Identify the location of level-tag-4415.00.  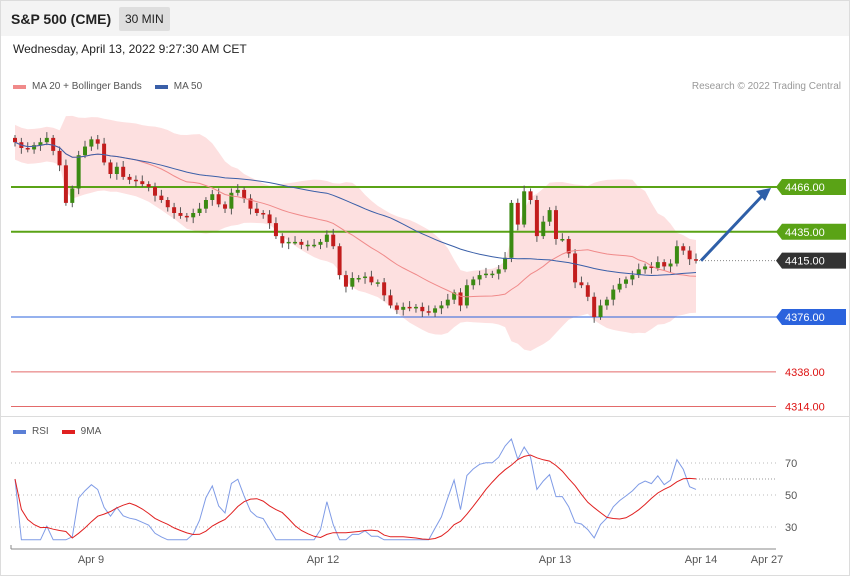
(811, 260).